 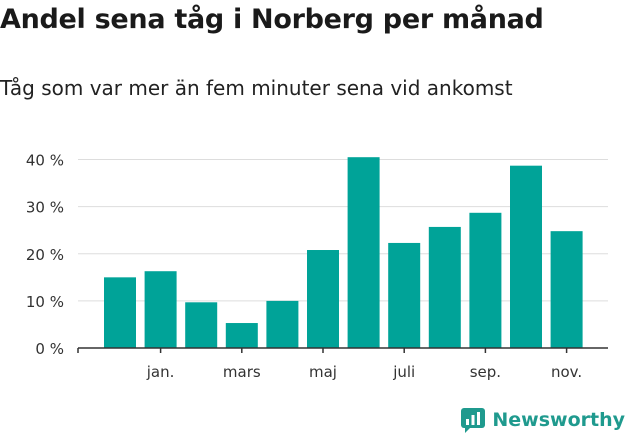 What do you see at coordinates (323, 299) in the screenshot?
I see `bar-maj` at bounding box center [323, 299].